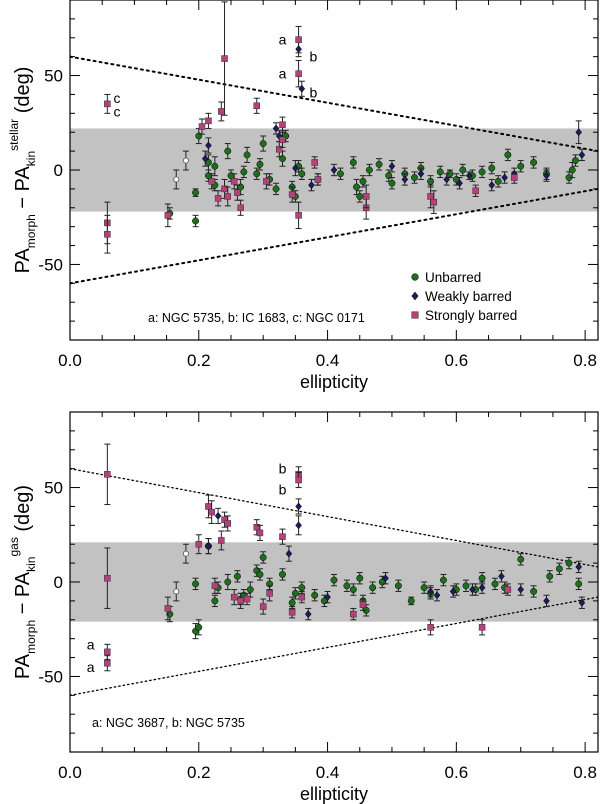 The width and height of the screenshot is (600, 804). Describe the element at coordinates (181, 572) in the screenshot. I see `series-open` at that location.